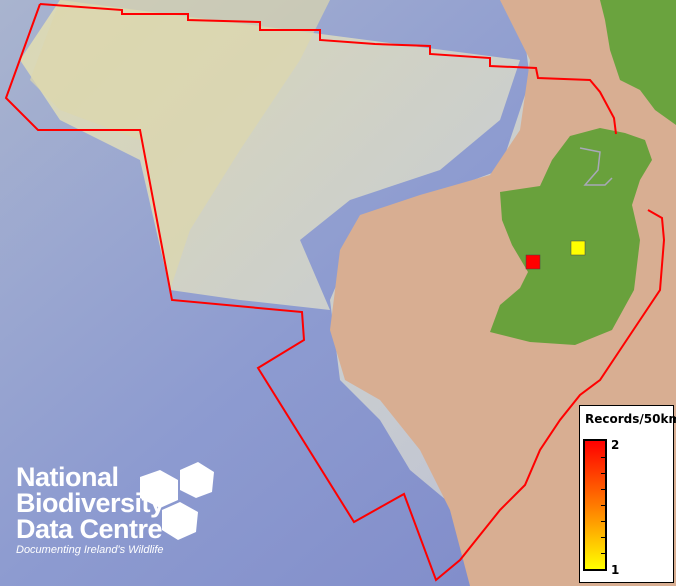 The height and width of the screenshot is (586, 676). I want to click on ni-border, so click(596, 166).